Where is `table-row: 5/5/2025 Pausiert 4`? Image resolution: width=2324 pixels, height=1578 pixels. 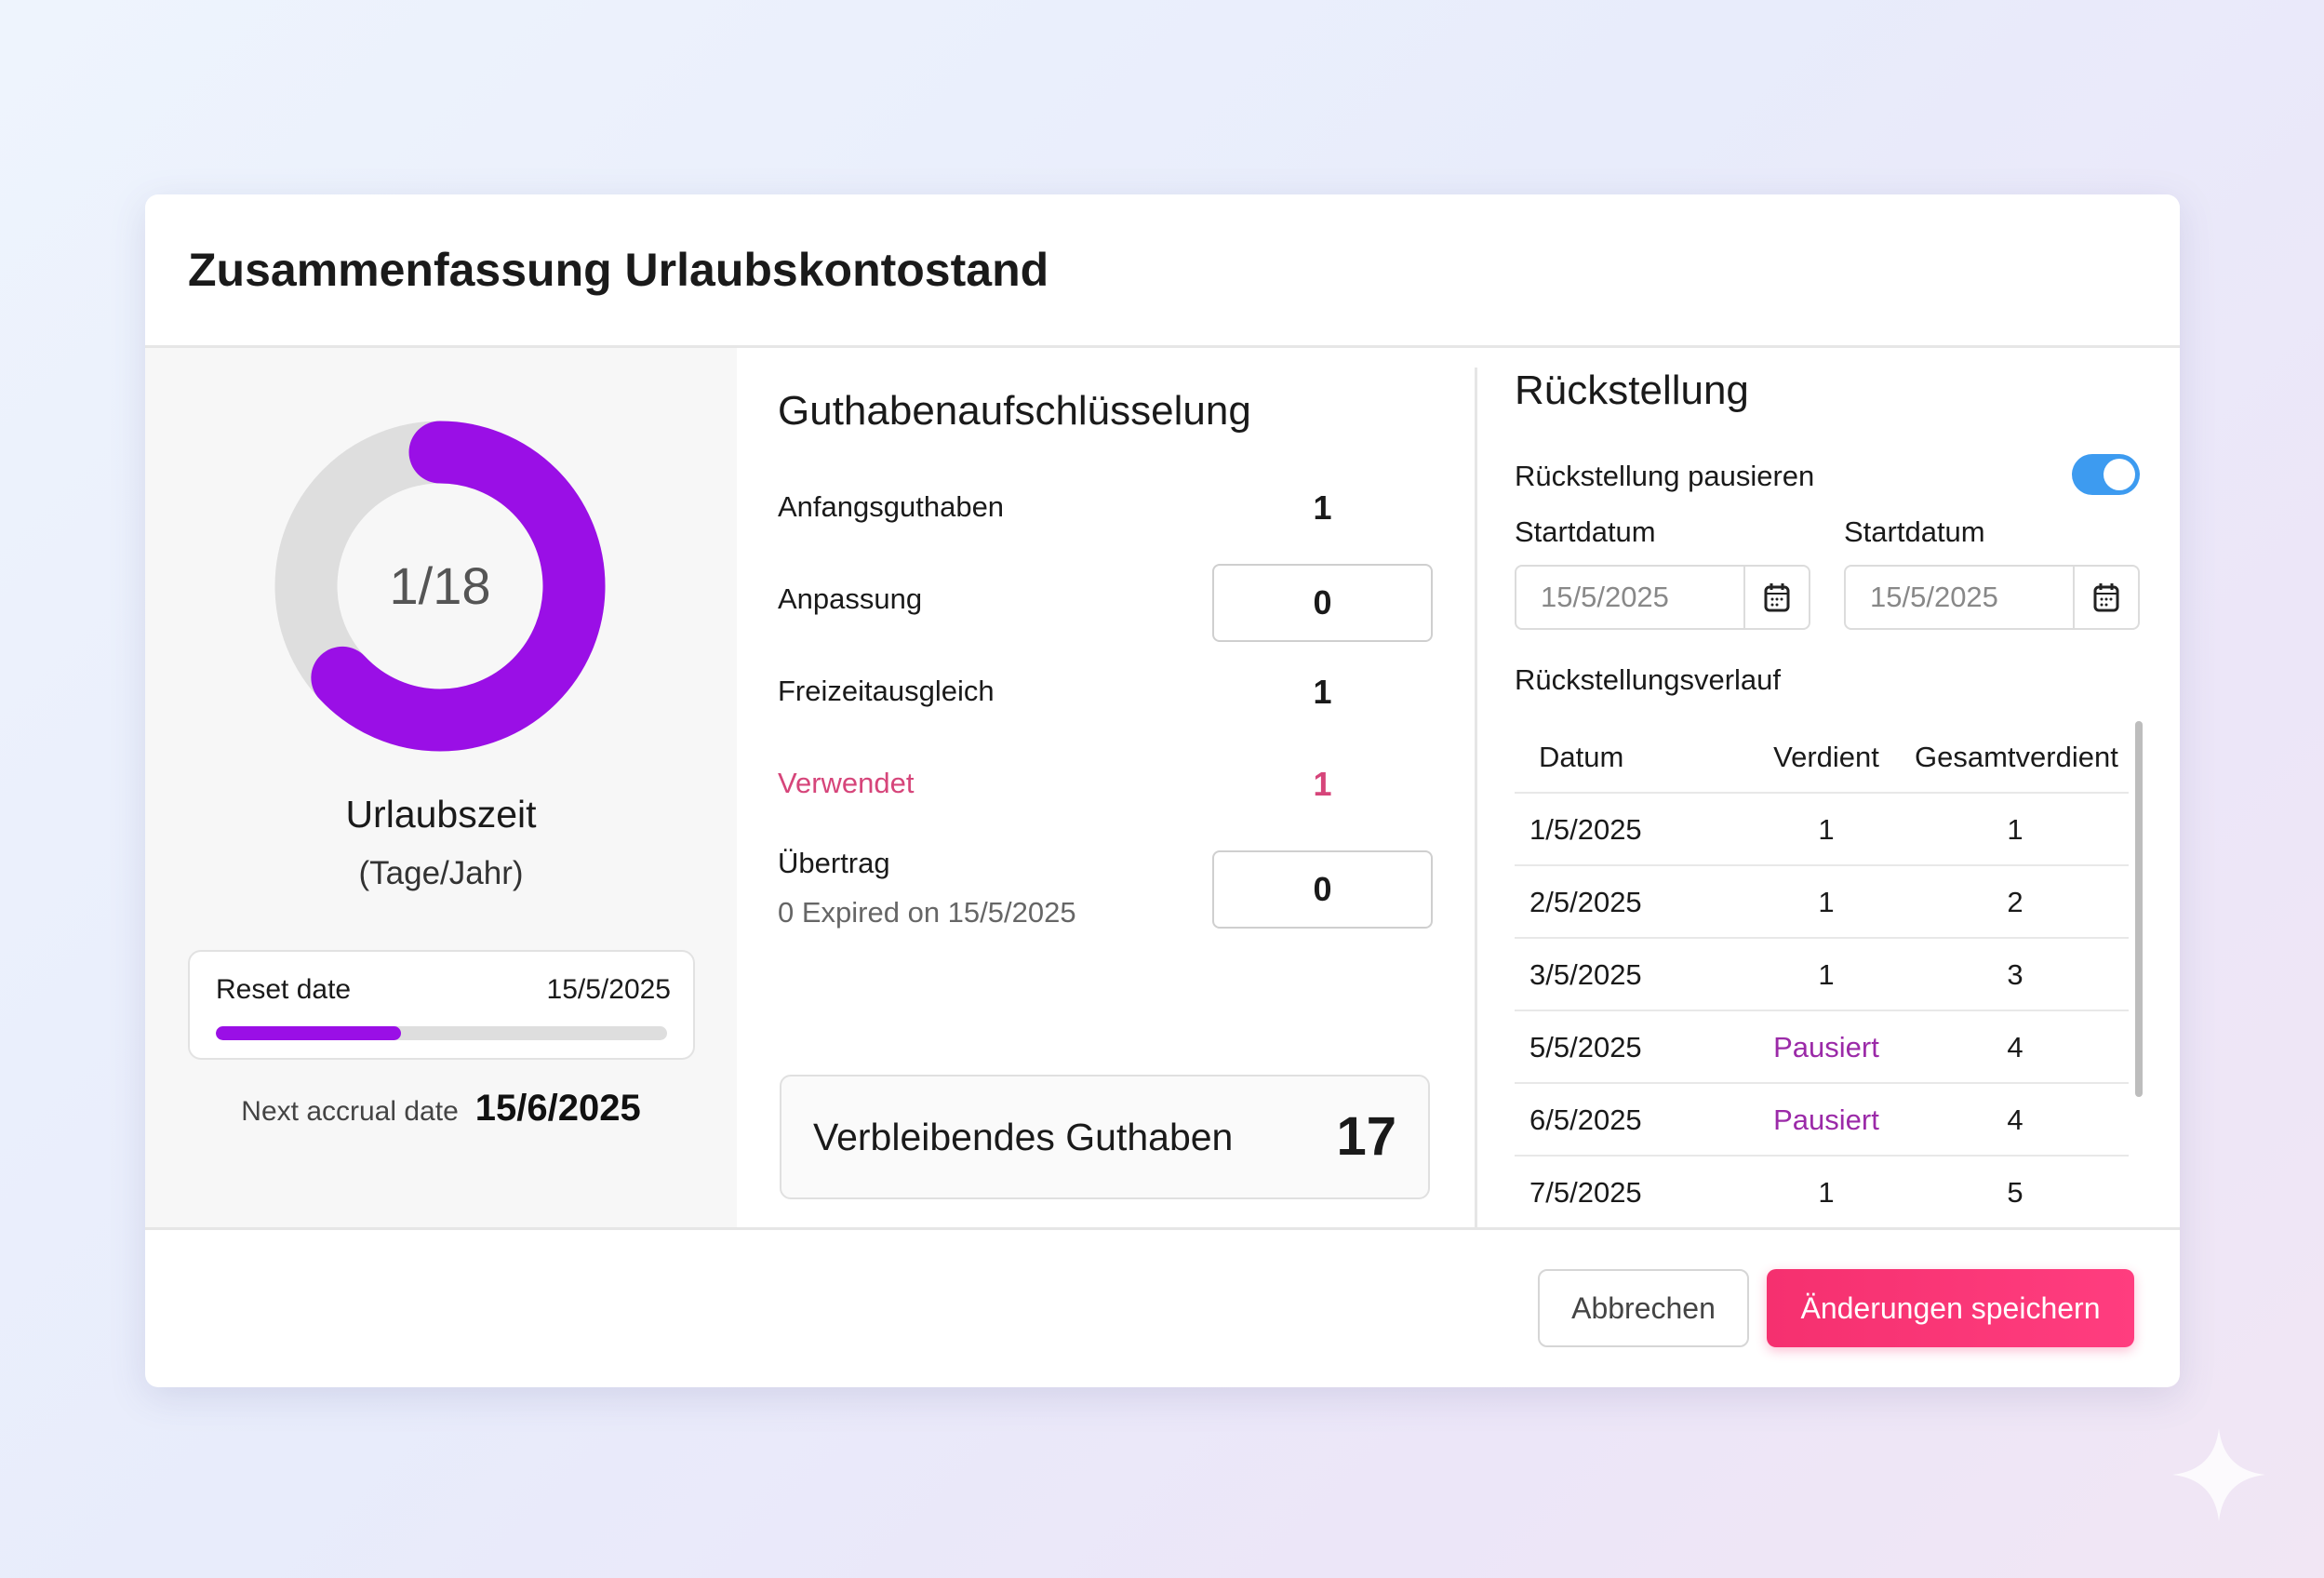
table-row: 5/5/2025 Pausiert 4 is located at coordinates (1822, 1047).